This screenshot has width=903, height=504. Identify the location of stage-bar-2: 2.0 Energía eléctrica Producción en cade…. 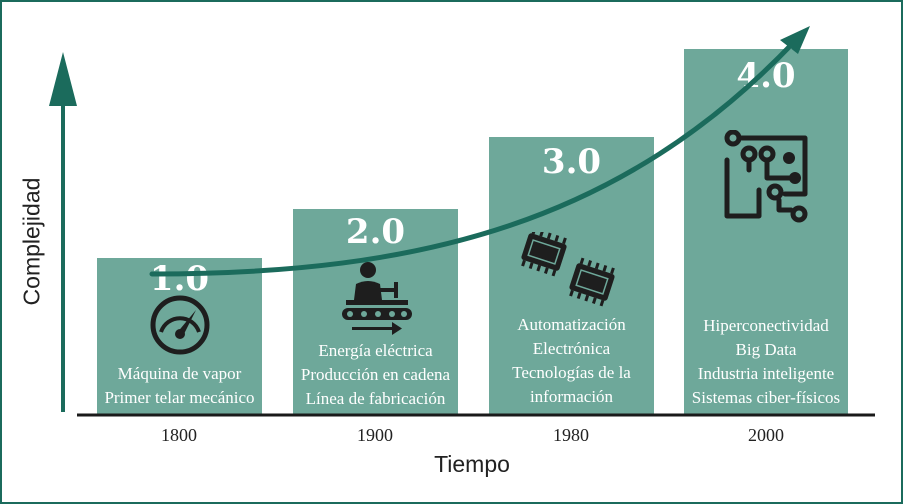
(375, 311).